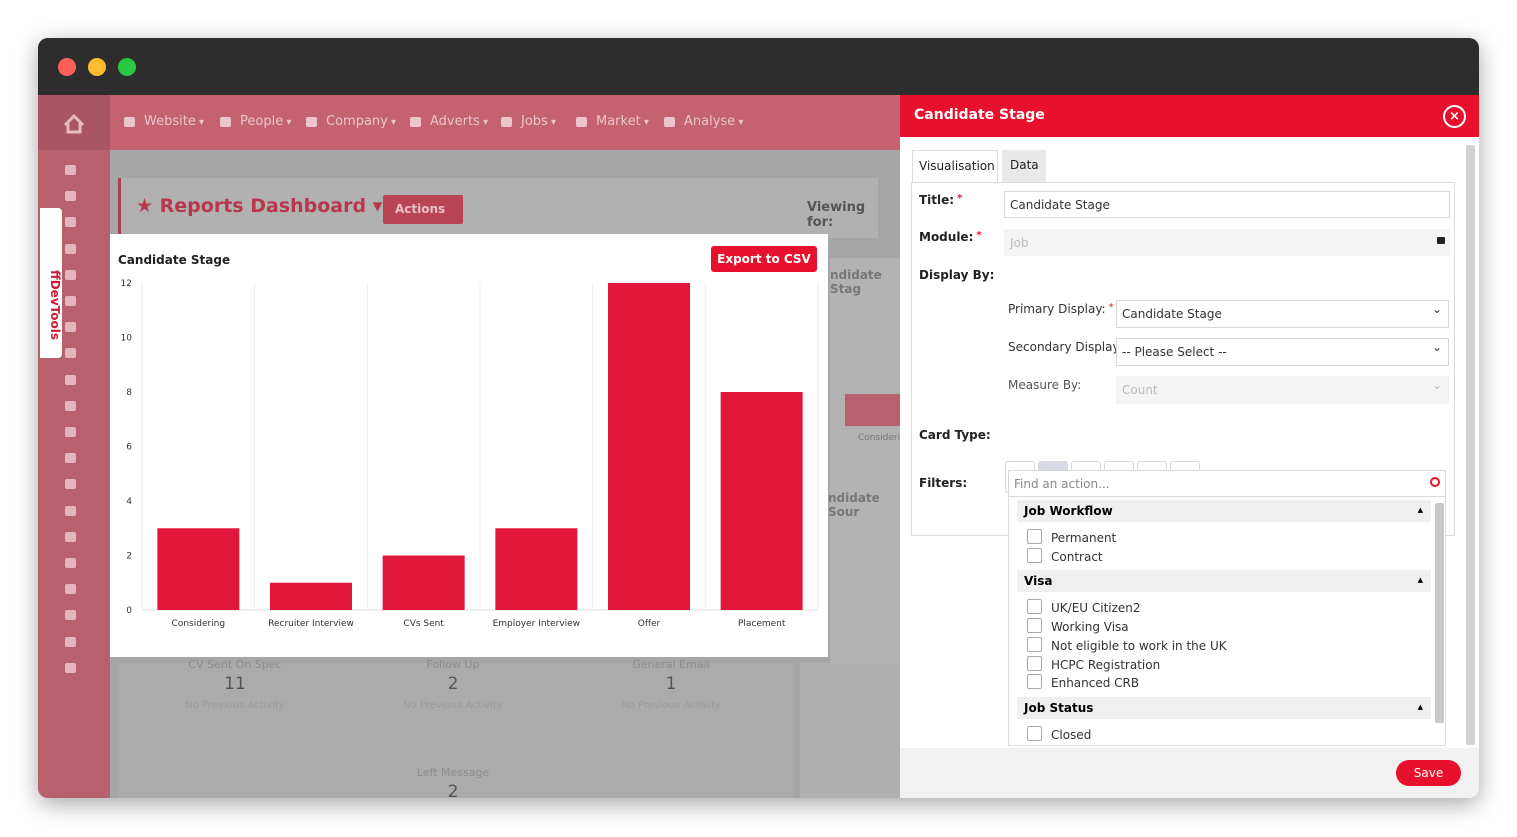 The width and height of the screenshot is (1517, 837). I want to click on nav-item: People, so click(265, 121).